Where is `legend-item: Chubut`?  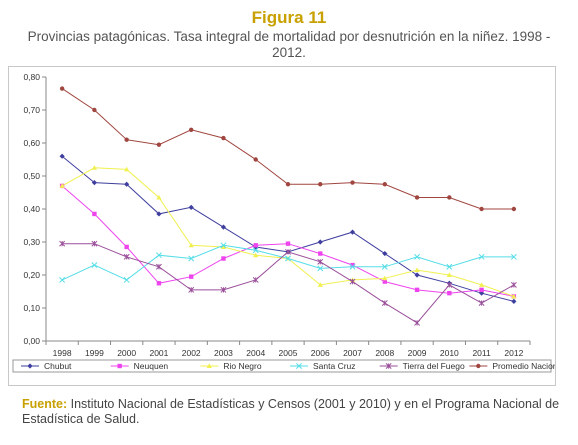 legend-item: Chubut is located at coordinates (46, 366).